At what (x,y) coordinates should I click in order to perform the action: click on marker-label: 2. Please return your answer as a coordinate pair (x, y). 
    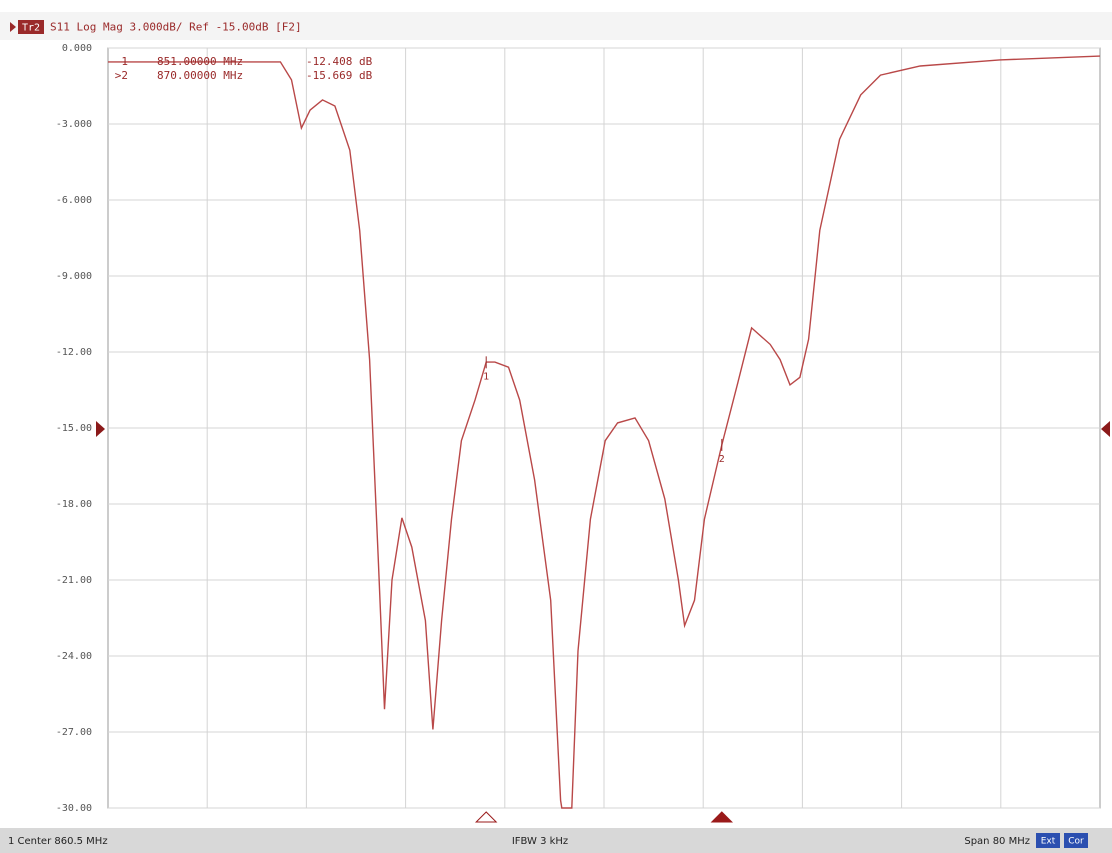
    Looking at the image, I should click on (722, 459).